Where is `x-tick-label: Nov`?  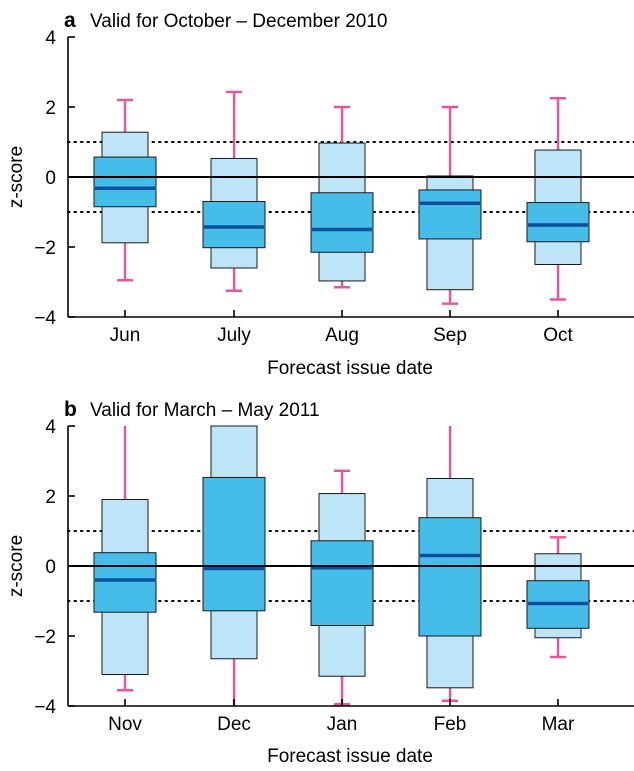 x-tick-label: Nov is located at coordinates (125, 724).